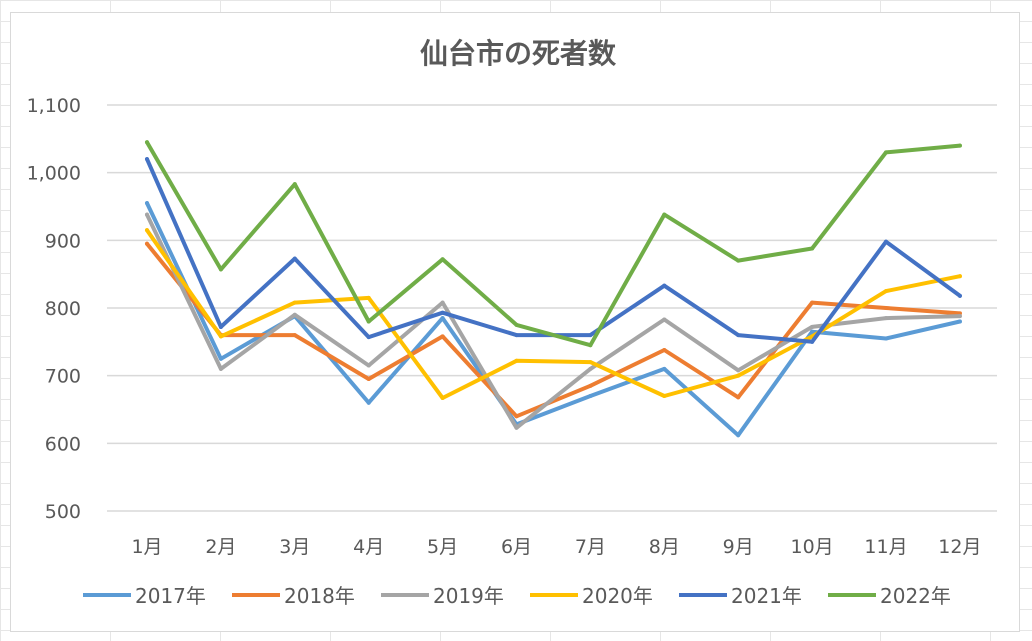 Image resolution: width=1032 pixels, height=641 pixels. What do you see at coordinates (54, 174) in the screenshot?
I see `y-tick-label: 1,000` at bounding box center [54, 174].